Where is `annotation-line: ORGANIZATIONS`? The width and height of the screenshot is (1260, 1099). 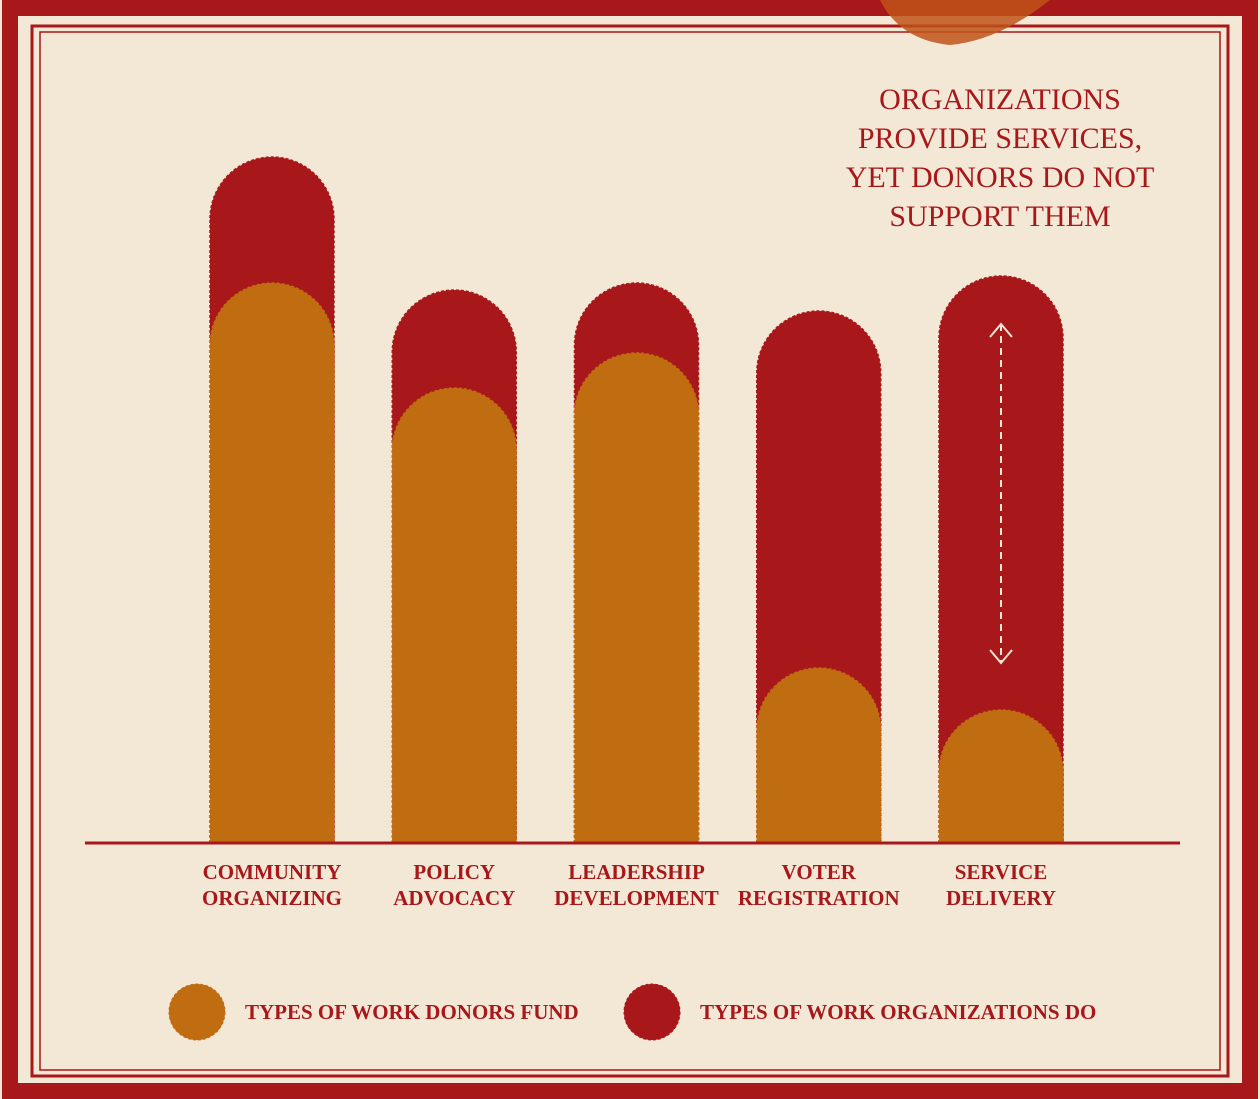 annotation-line: ORGANIZATIONS is located at coordinates (1000, 99).